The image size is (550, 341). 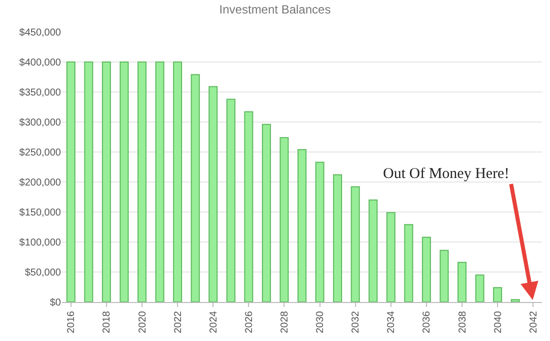 What do you see at coordinates (320, 322) in the screenshot?
I see `x-tick-label: 2030` at bounding box center [320, 322].